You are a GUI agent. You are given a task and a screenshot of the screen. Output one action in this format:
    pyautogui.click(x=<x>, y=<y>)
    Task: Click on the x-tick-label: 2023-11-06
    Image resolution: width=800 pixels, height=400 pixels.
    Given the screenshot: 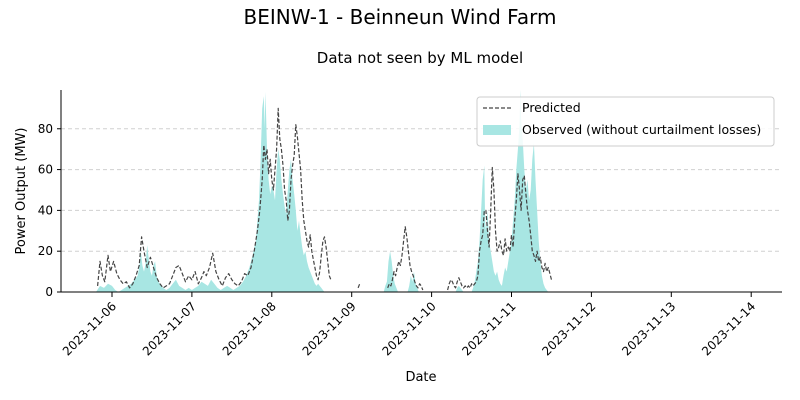 What is the action you would take?
    pyautogui.click(x=89, y=328)
    